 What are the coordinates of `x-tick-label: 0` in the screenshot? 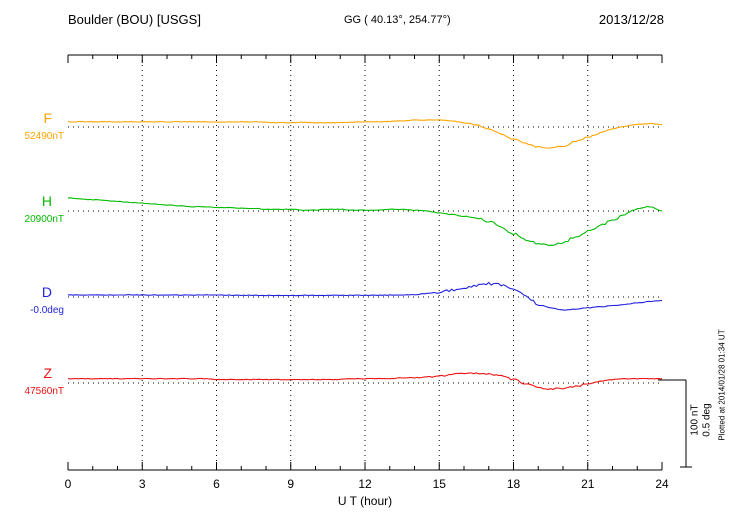 It's located at (68, 484).